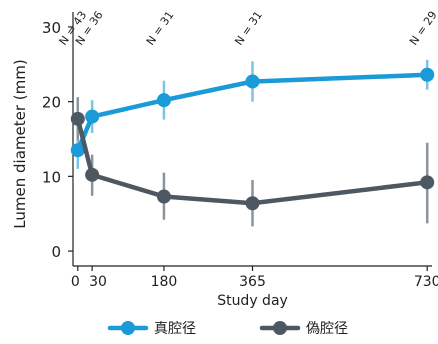  I want to click on y-tick-label: 20, so click(51, 103).